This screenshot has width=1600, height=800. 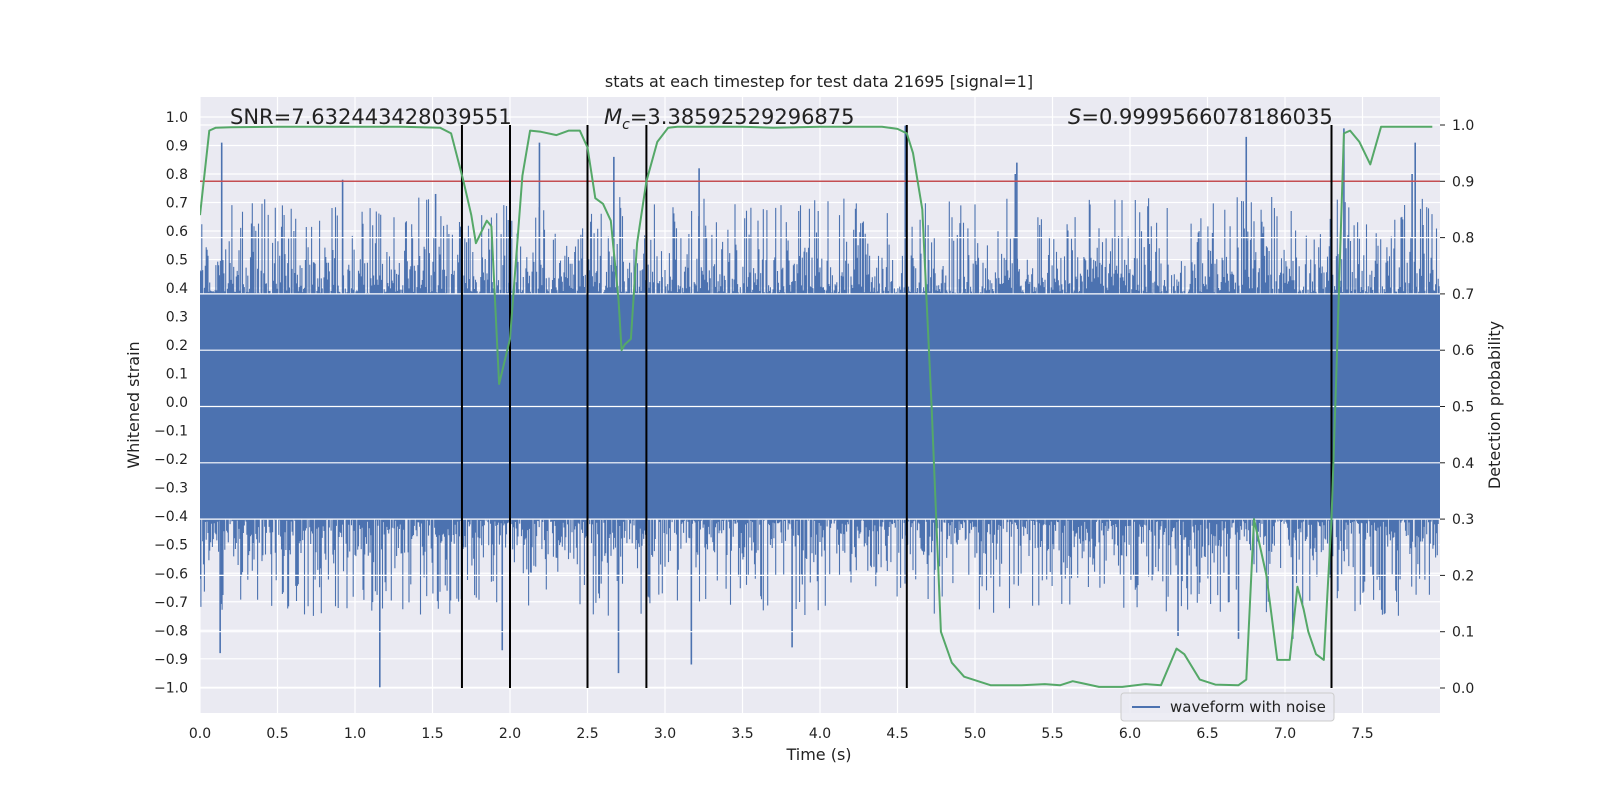 What do you see at coordinates (742, 117) in the screenshot?
I see `chirp-mass-value: =3.38592529296875` at bounding box center [742, 117].